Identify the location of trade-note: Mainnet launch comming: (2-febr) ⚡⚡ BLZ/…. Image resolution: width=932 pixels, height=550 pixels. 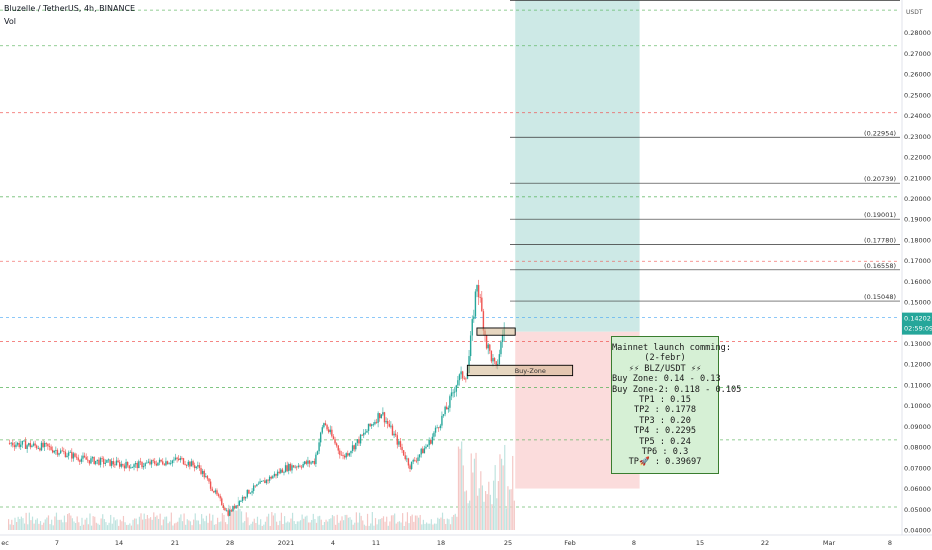
(676, 405).